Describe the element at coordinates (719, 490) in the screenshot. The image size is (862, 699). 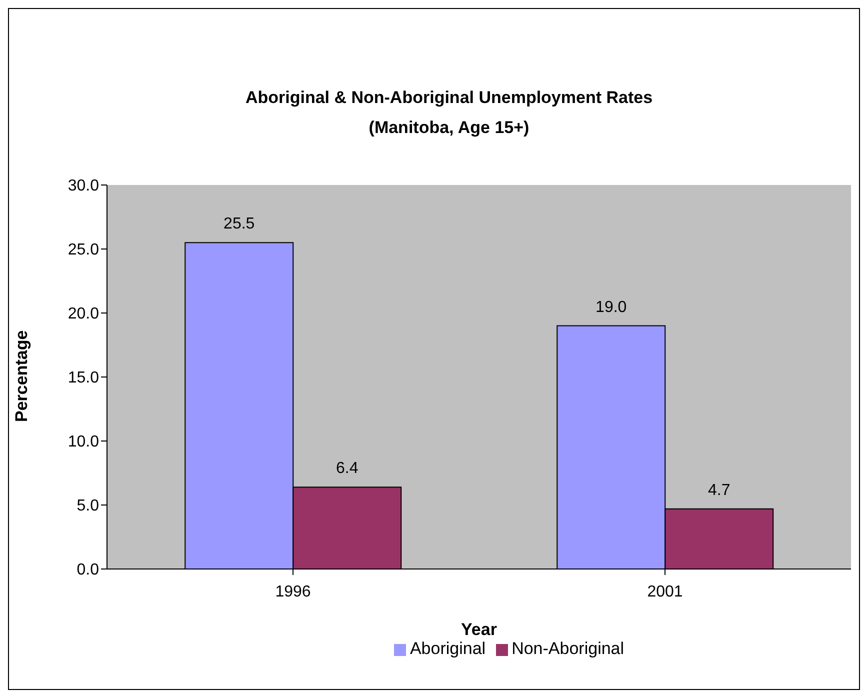
I see `data-label: 4.7` at that location.